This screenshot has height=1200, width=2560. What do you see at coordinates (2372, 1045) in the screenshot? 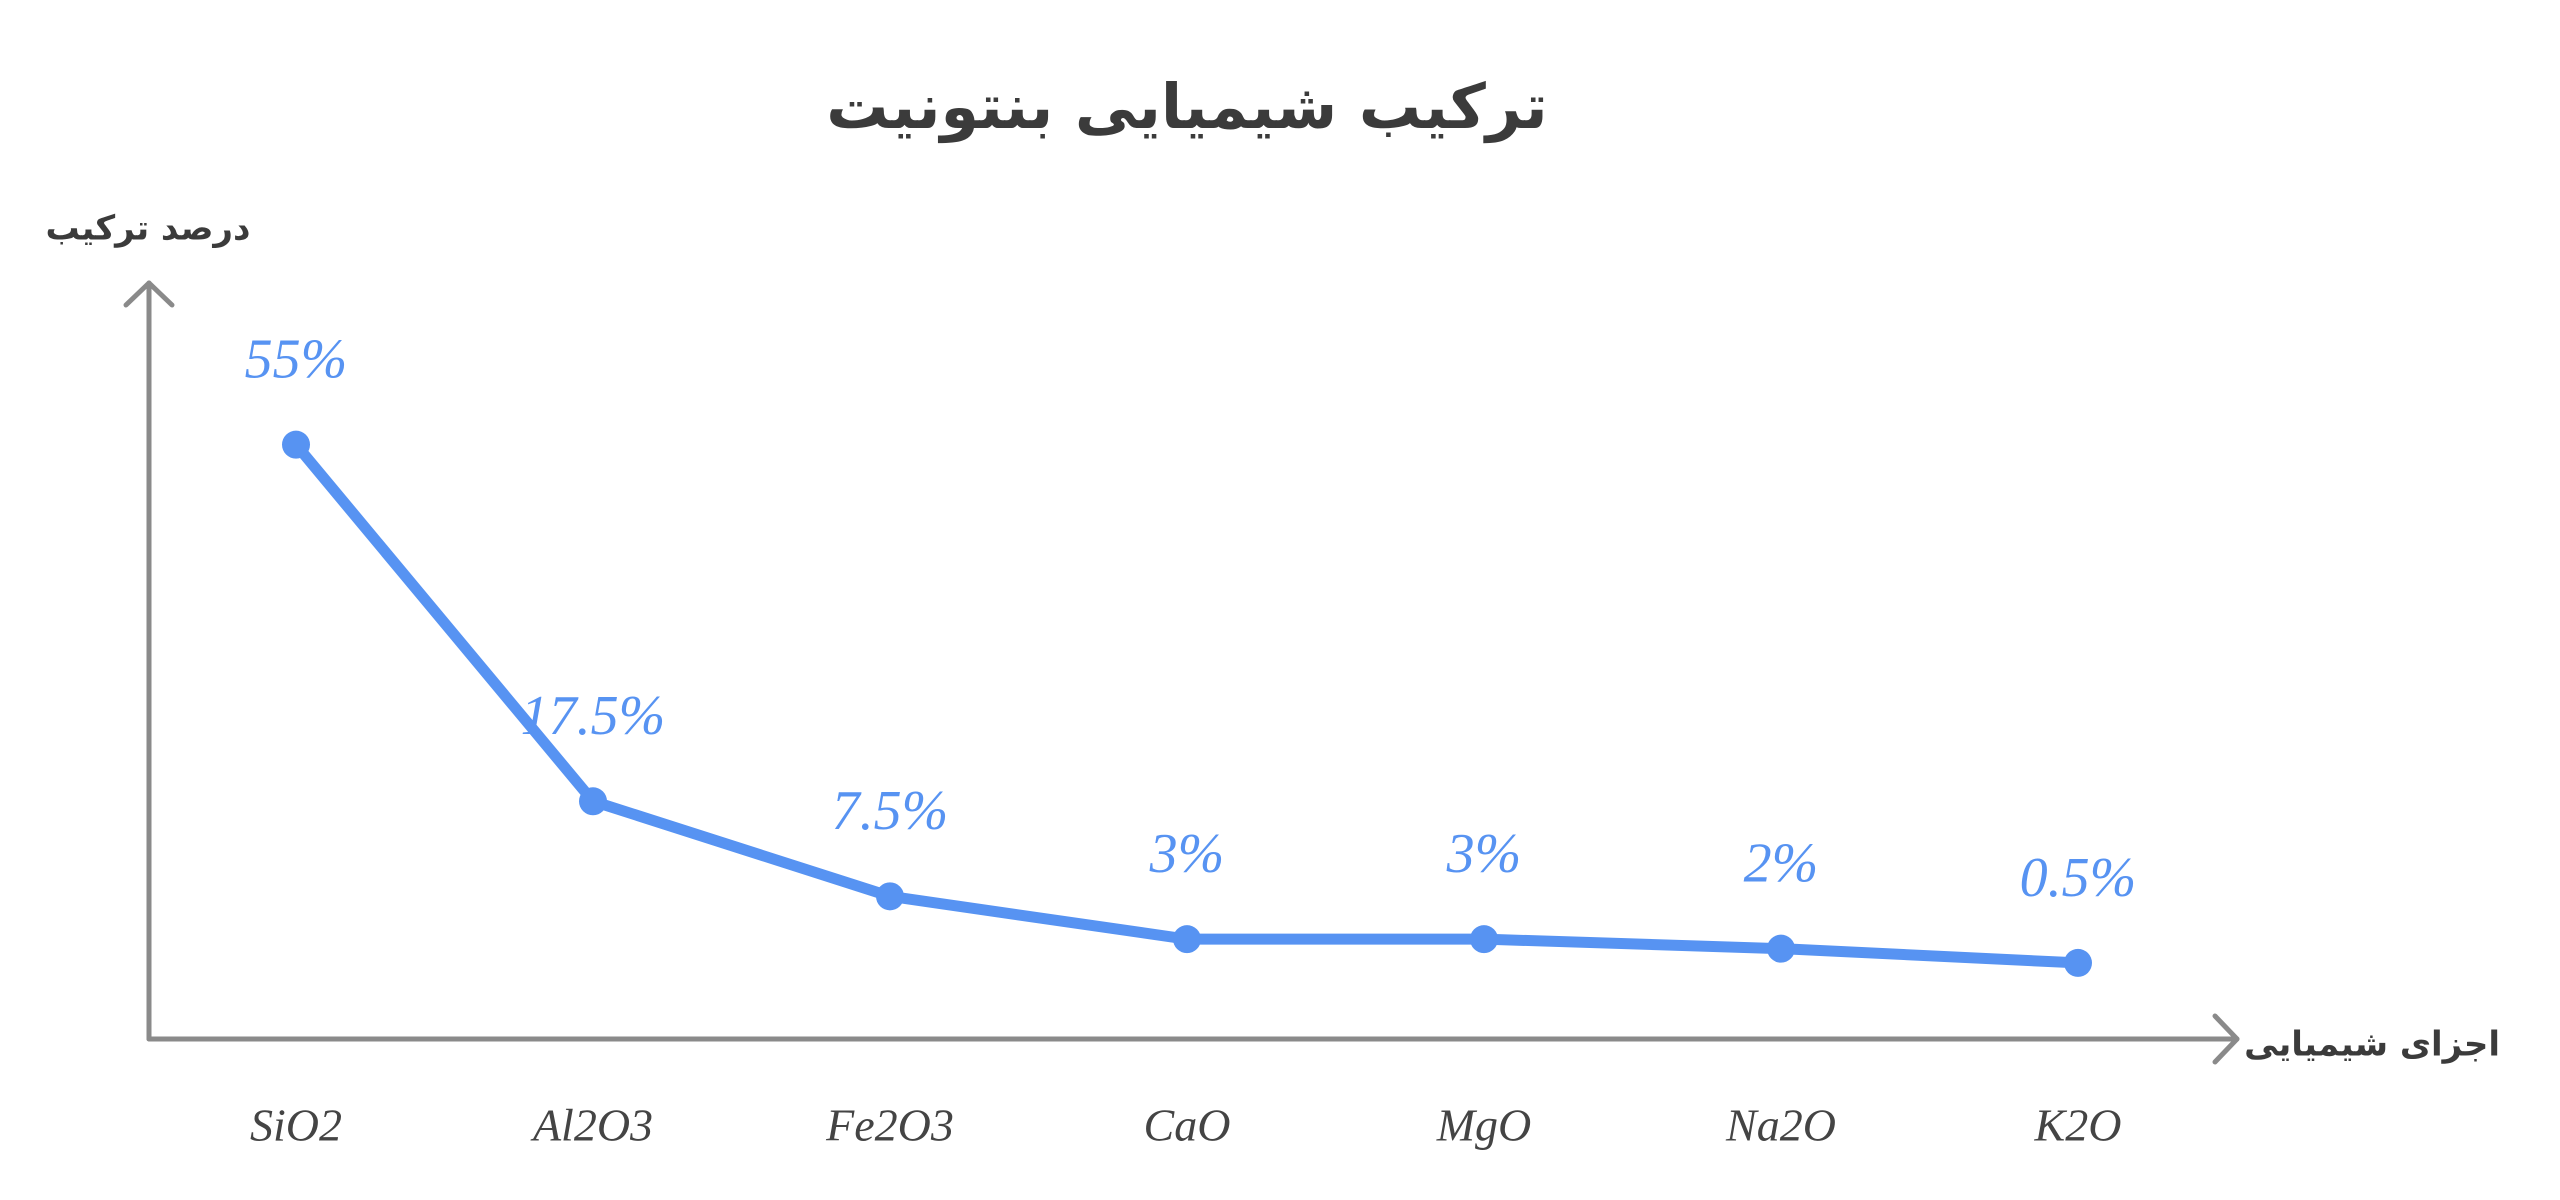
I see `x-axis-title: اجزای شیمیایی` at bounding box center [2372, 1045].